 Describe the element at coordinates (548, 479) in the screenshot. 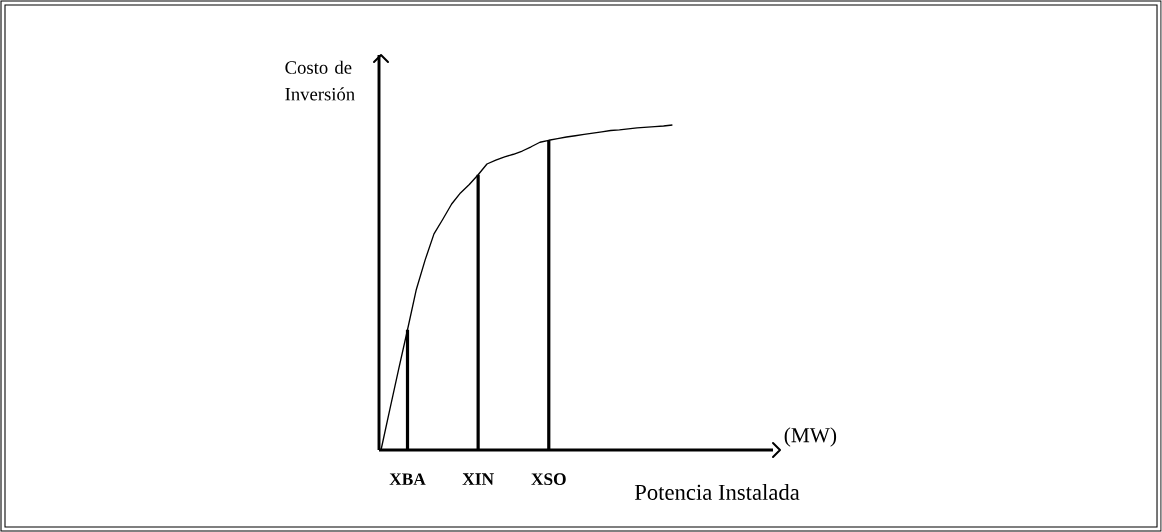

I see `x-tick-label: XSO` at that location.